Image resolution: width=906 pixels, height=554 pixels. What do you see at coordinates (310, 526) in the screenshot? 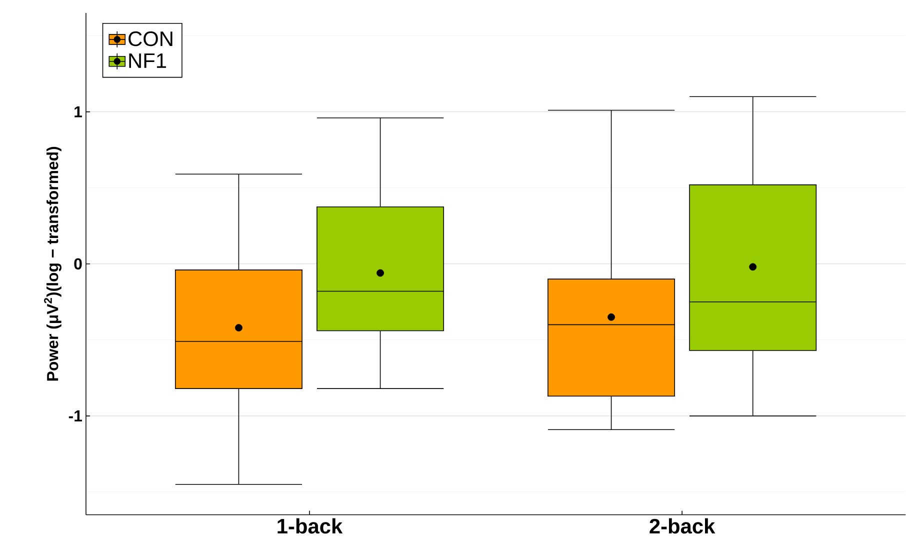
I see `x-tick-label: 1-back` at bounding box center [310, 526].